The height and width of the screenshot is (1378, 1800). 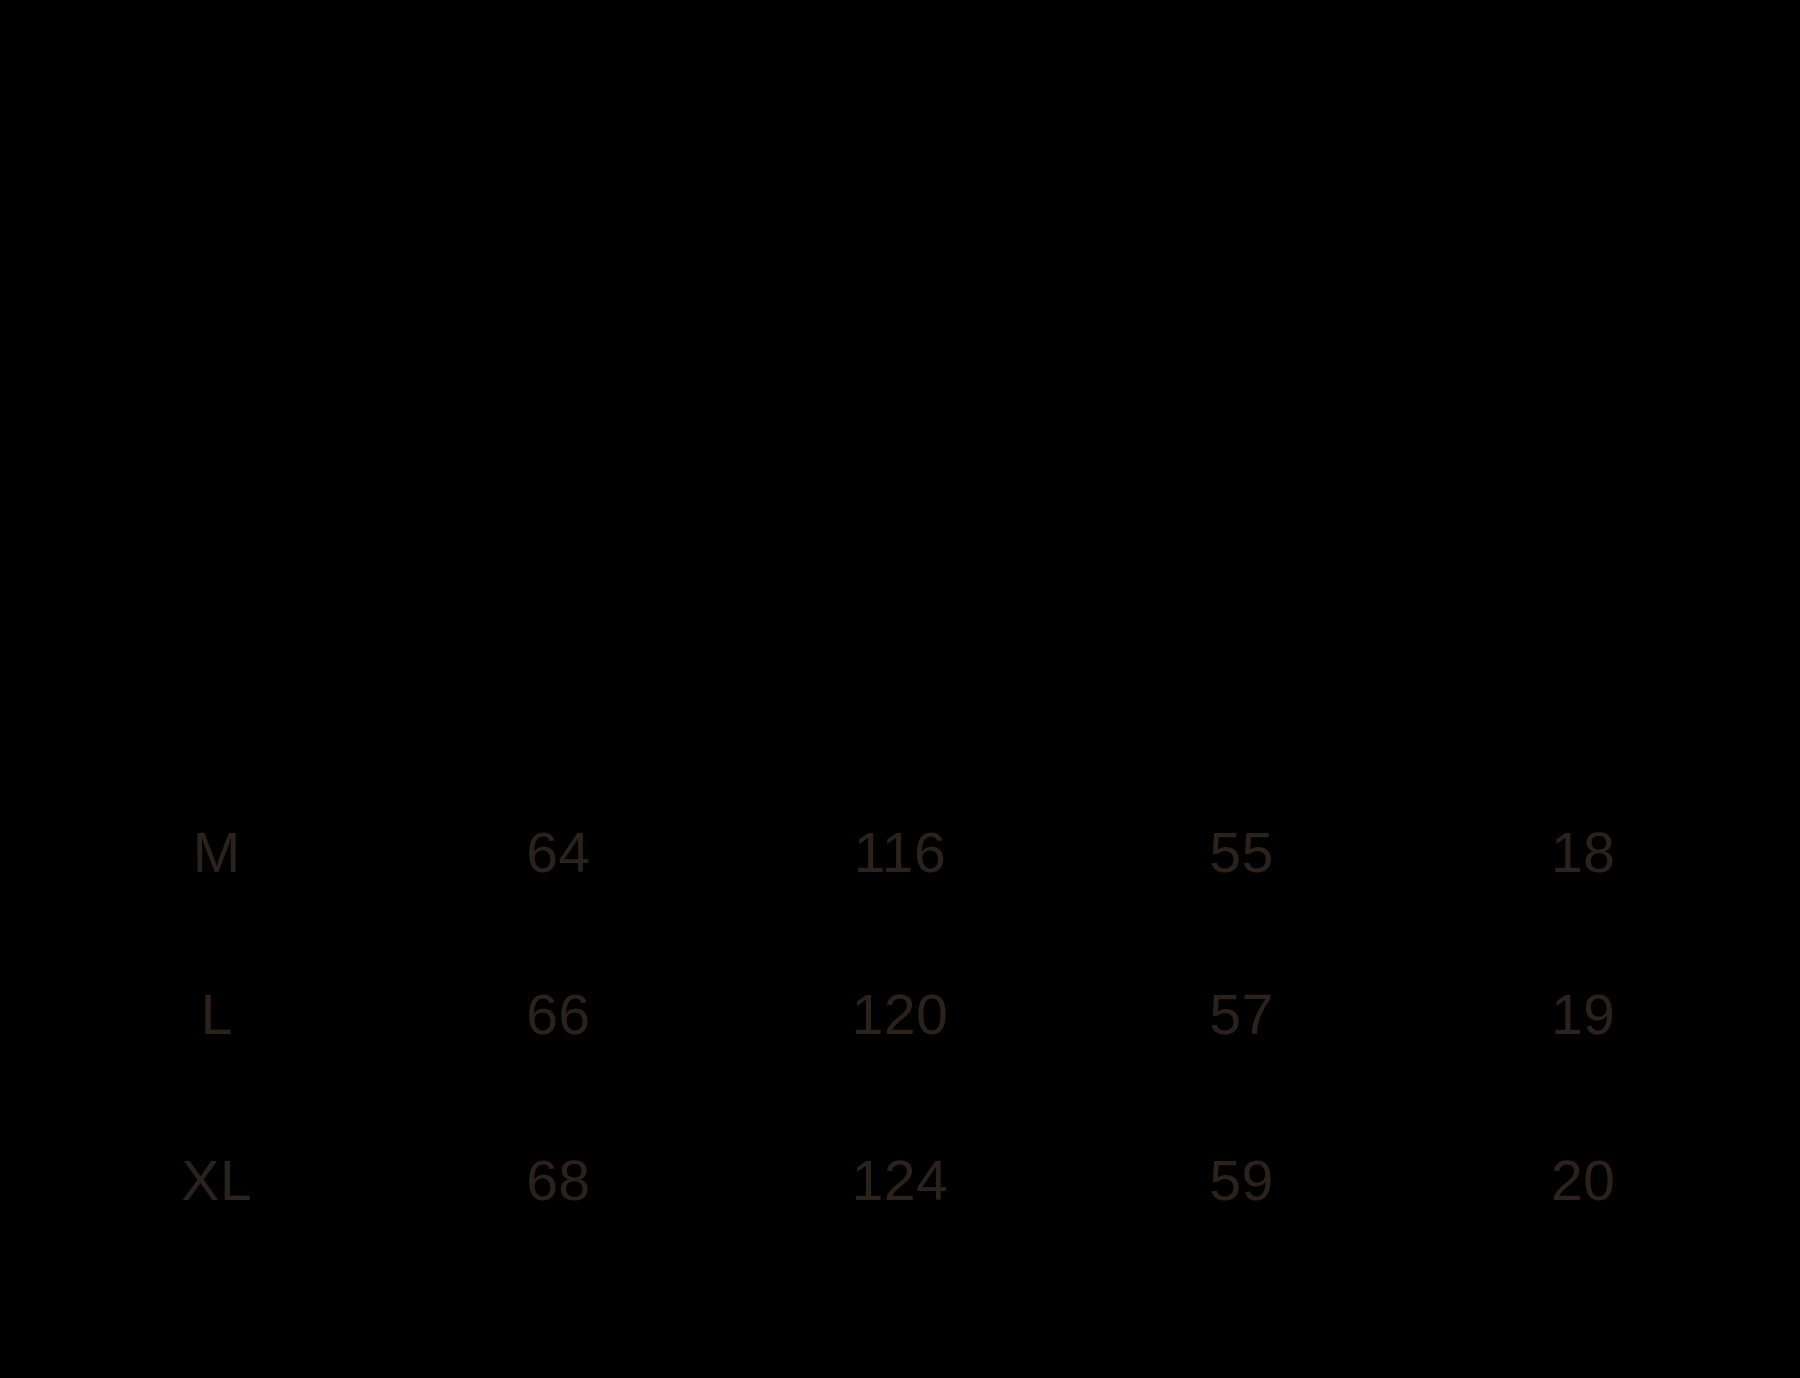 What do you see at coordinates (1241, 1181) in the screenshot?
I see `measurement-value: 59` at bounding box center [1241, 1181].